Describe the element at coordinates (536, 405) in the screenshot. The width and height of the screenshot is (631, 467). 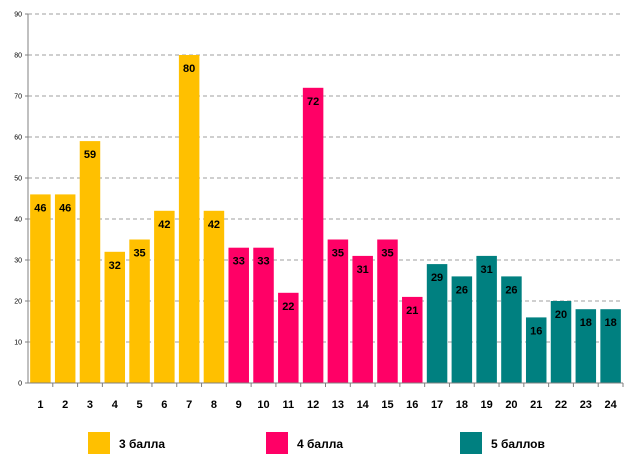
I see `x-tick-label: 21` at that location.